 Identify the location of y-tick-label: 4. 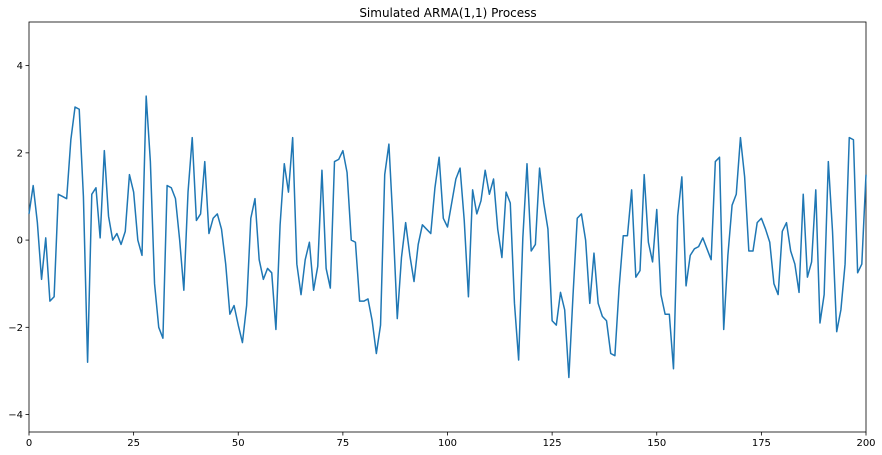
(20, 66).